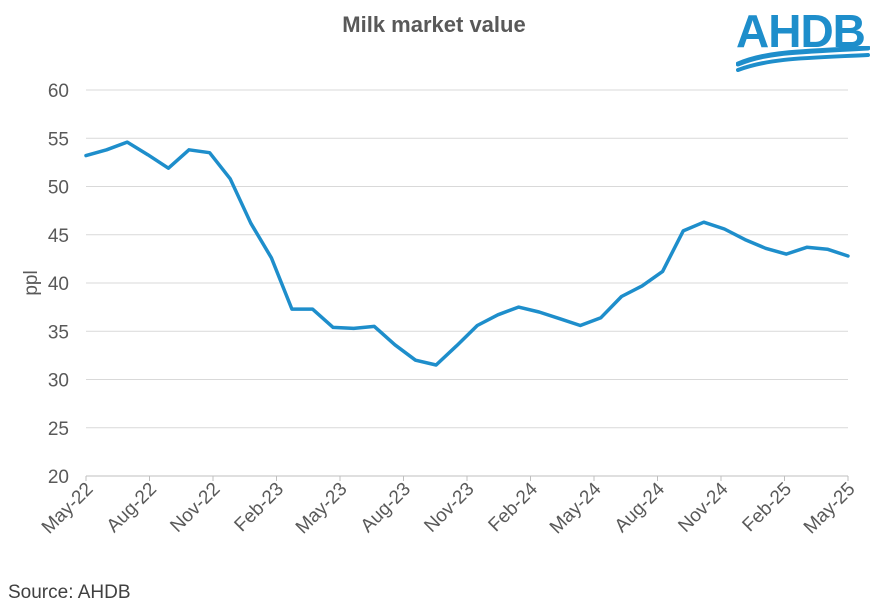 The width and height of the screenshot is (889, 611). I want to click on y-tick-label: 30, so click(58, 381).